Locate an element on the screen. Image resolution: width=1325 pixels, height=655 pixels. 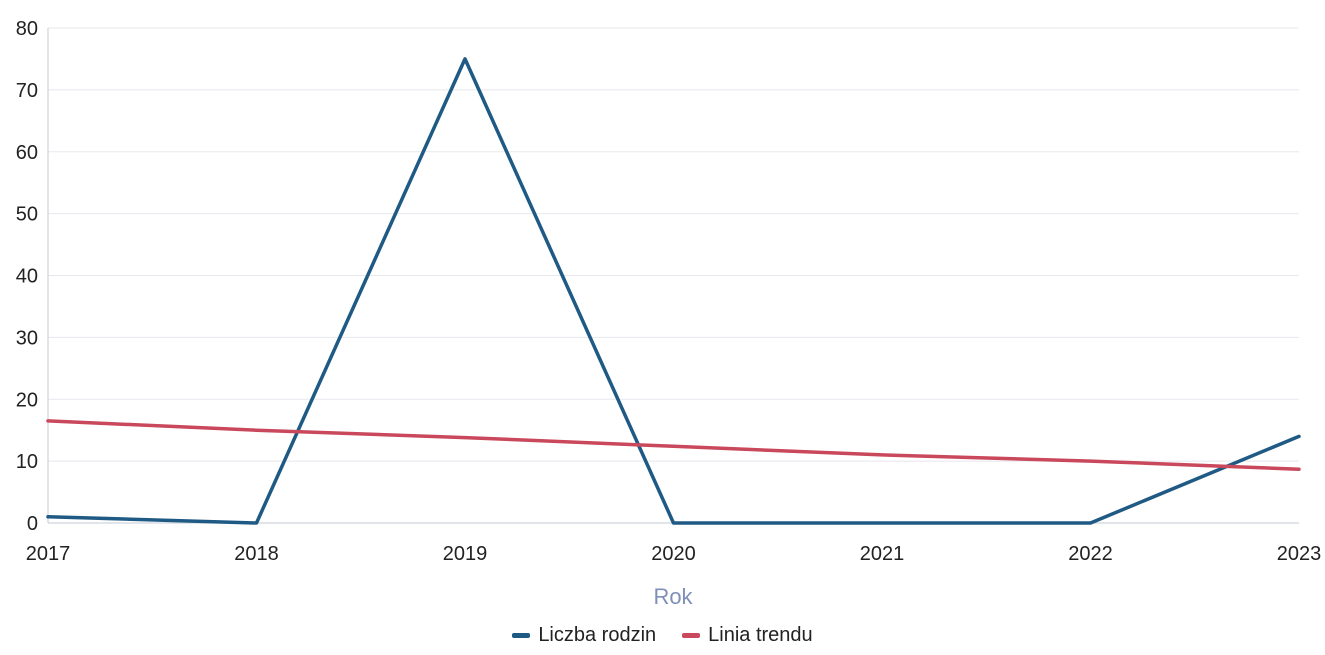
y-tick-label: 30 is located at coordinates (27, 338).